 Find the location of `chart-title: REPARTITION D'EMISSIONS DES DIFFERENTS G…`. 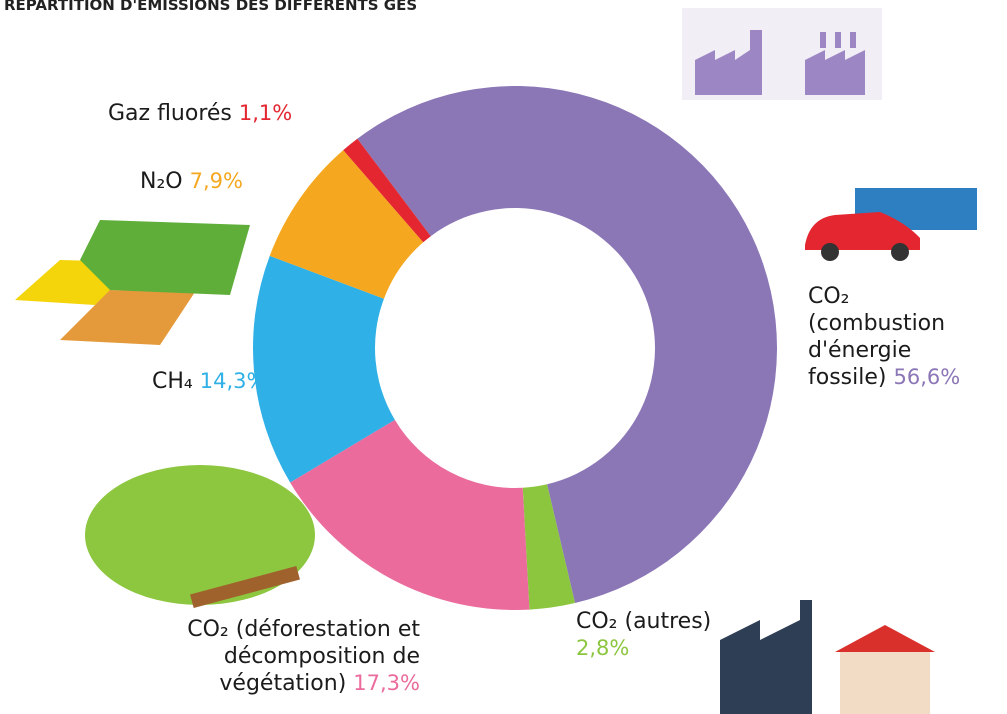

chart-title: REPARTITION D'EMISSIONS DES DIFFERENTS G… is located at coordinates (211, 7).